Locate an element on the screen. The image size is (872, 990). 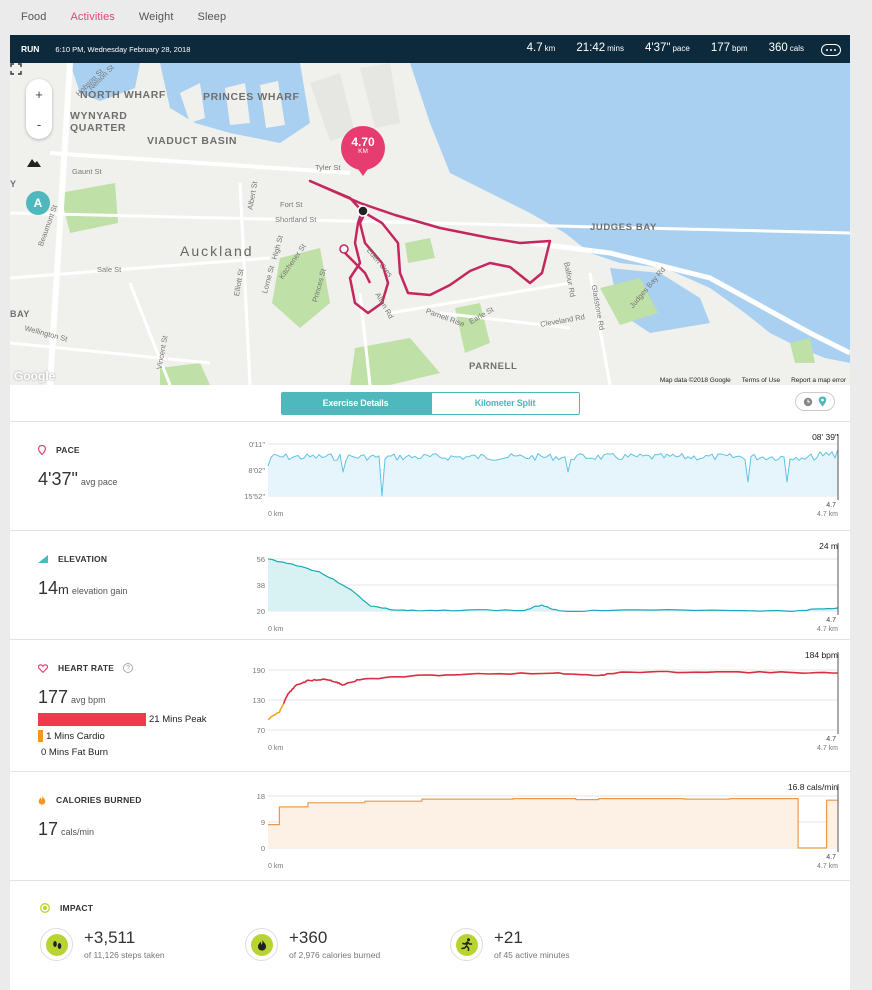
footsteps-icon is located at coordinates (56, 944).